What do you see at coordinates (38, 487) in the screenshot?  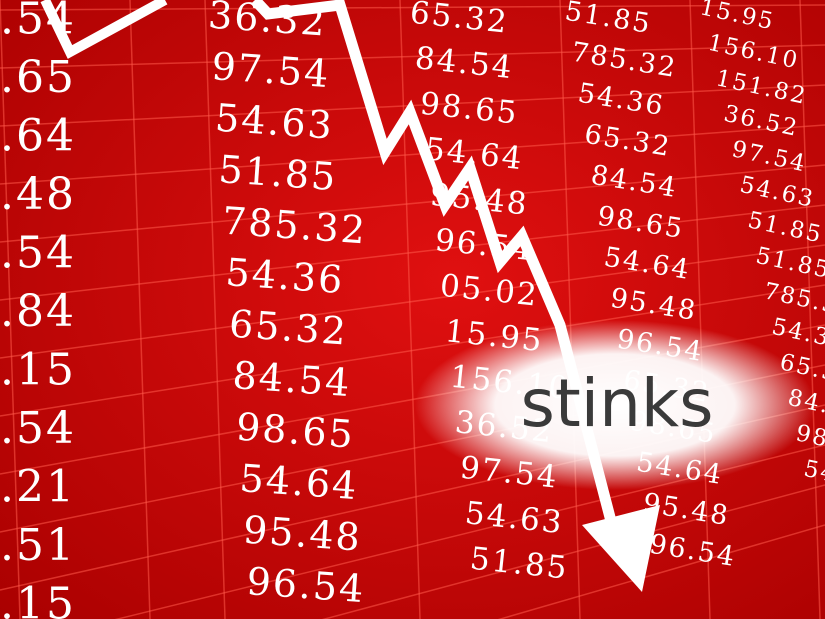 I see `board-number: .21` at bounding box center [38, 487].